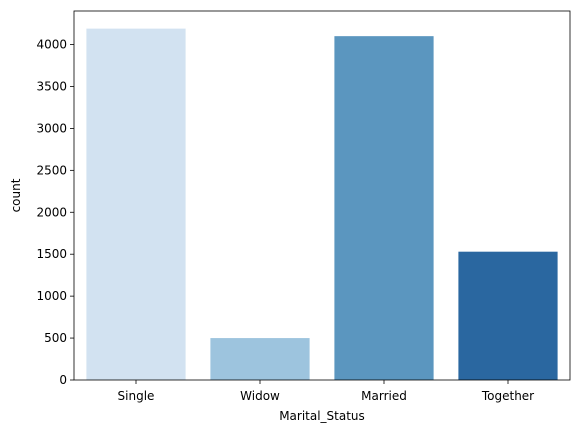 The image size is (580, 437). What do you see at coordinates (508, 315) in the screenshot?
I see `bar-together` at bounding box center [508, 315].